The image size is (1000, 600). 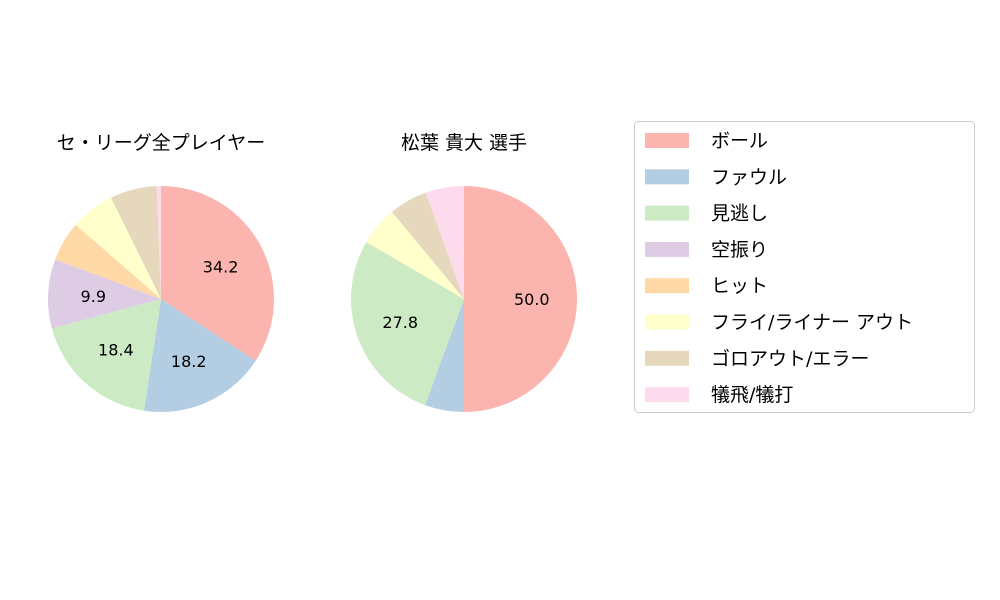 I want to click on pie-title: 松葉 貴大 選手, so click(x=464, y=143).